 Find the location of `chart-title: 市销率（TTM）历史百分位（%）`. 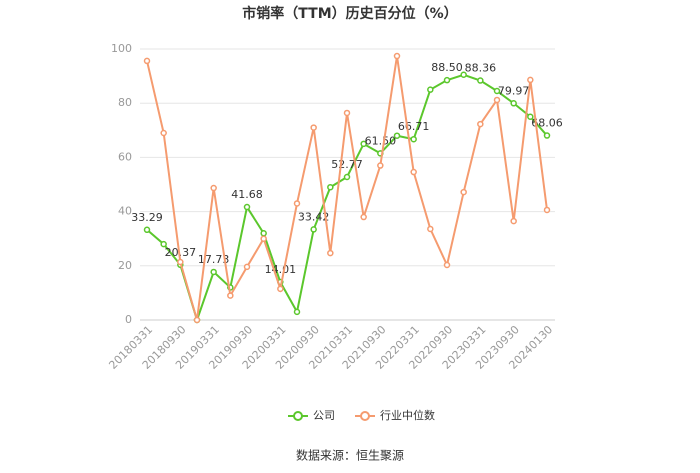

chart-title: 市销率（TTM）历史百分位（%） is located at coordinates (349, 13).